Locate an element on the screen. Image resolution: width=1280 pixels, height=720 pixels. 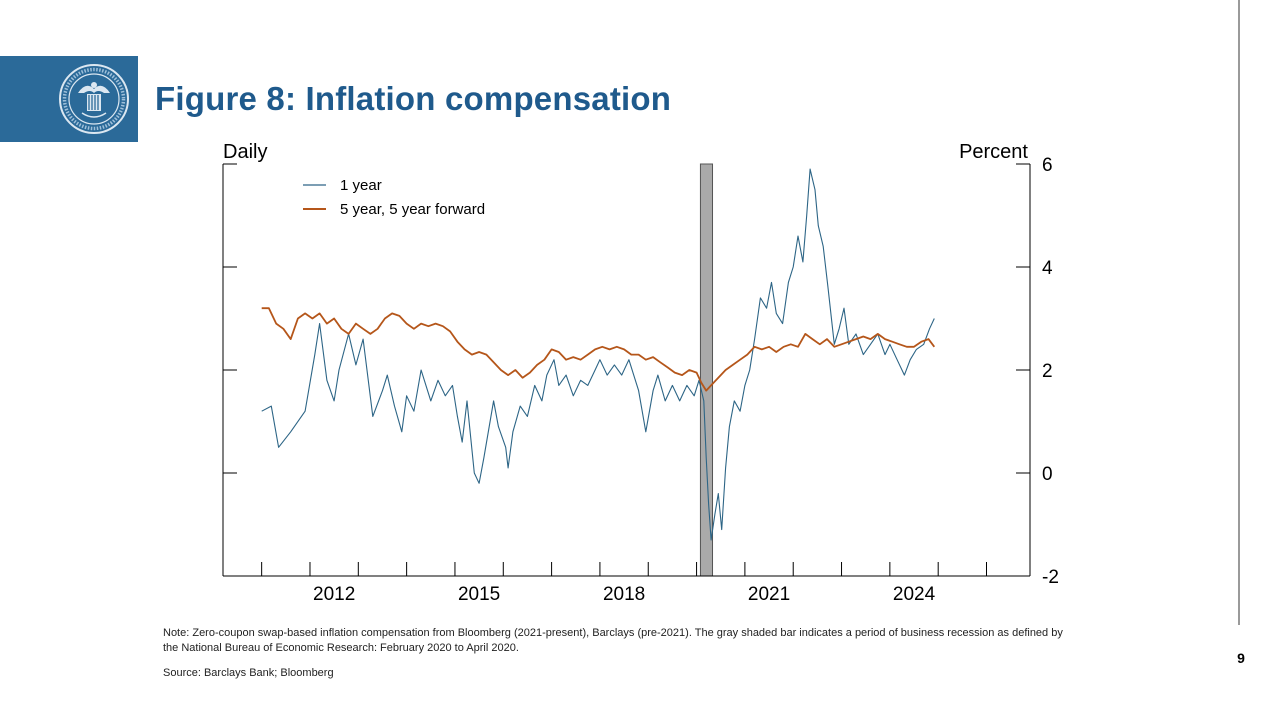
x-tick-label: 2018 is located at coordinates (624, 594).